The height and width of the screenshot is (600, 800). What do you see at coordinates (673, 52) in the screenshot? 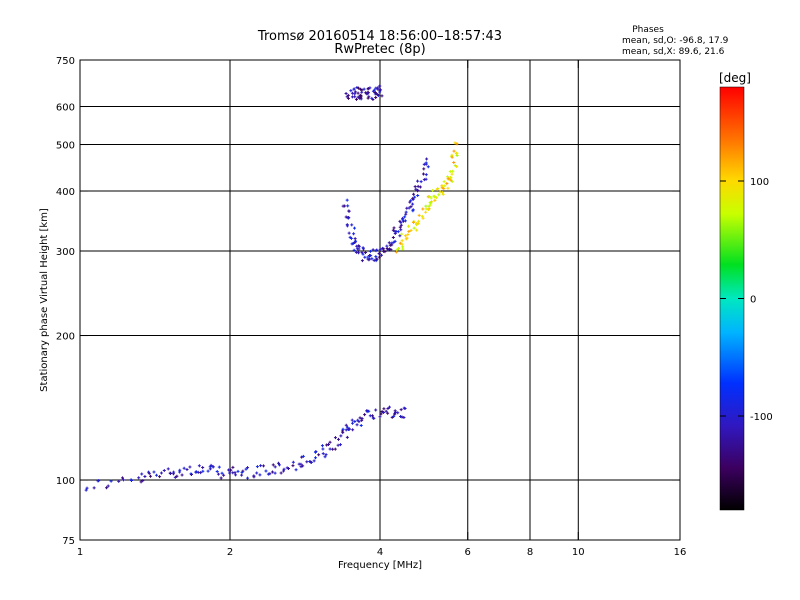
I see `stats-x-line: mean, sd,X: 89.6, 21.6` at bounding box center [673, 52].